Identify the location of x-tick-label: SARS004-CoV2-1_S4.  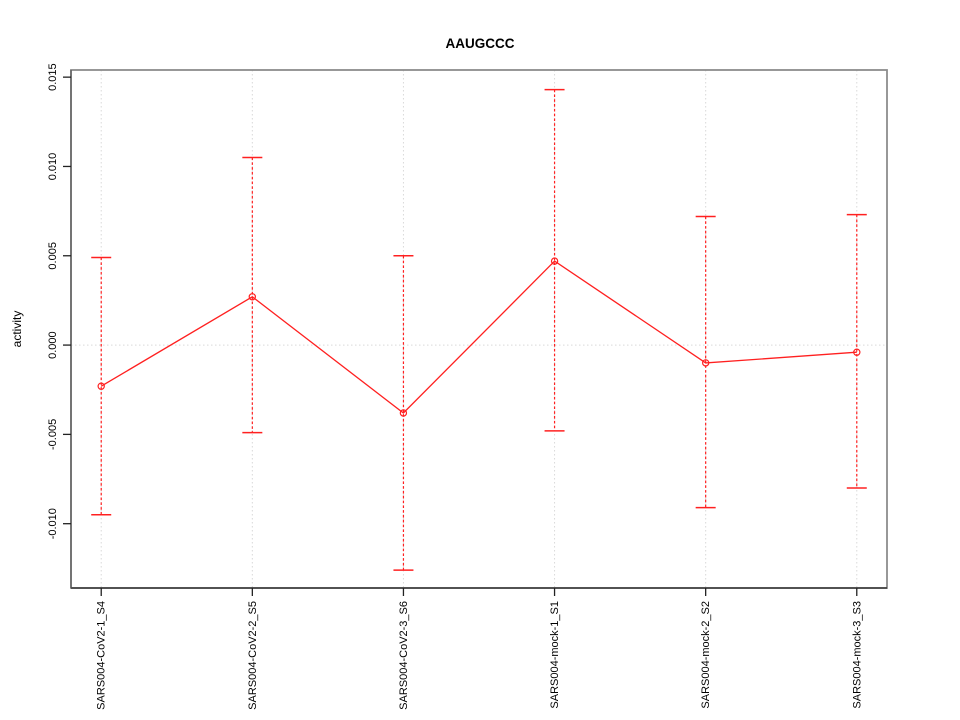
(102, 655).